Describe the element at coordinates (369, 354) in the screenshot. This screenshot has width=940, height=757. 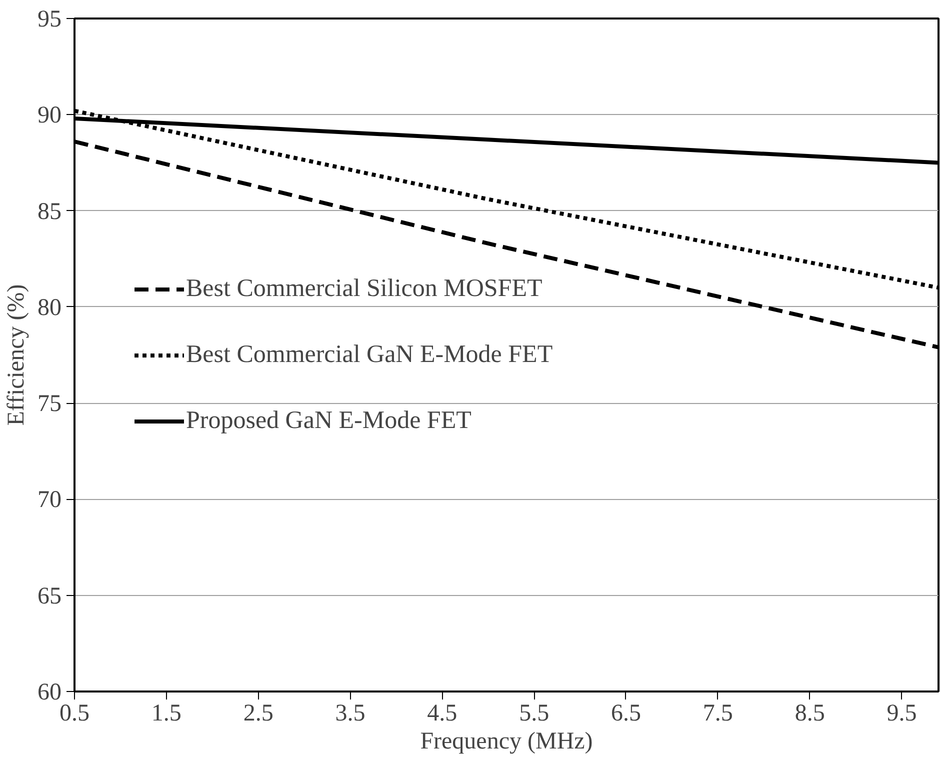
I see `legend-label: Best Commercial GaN E-Mode FET` at that location.